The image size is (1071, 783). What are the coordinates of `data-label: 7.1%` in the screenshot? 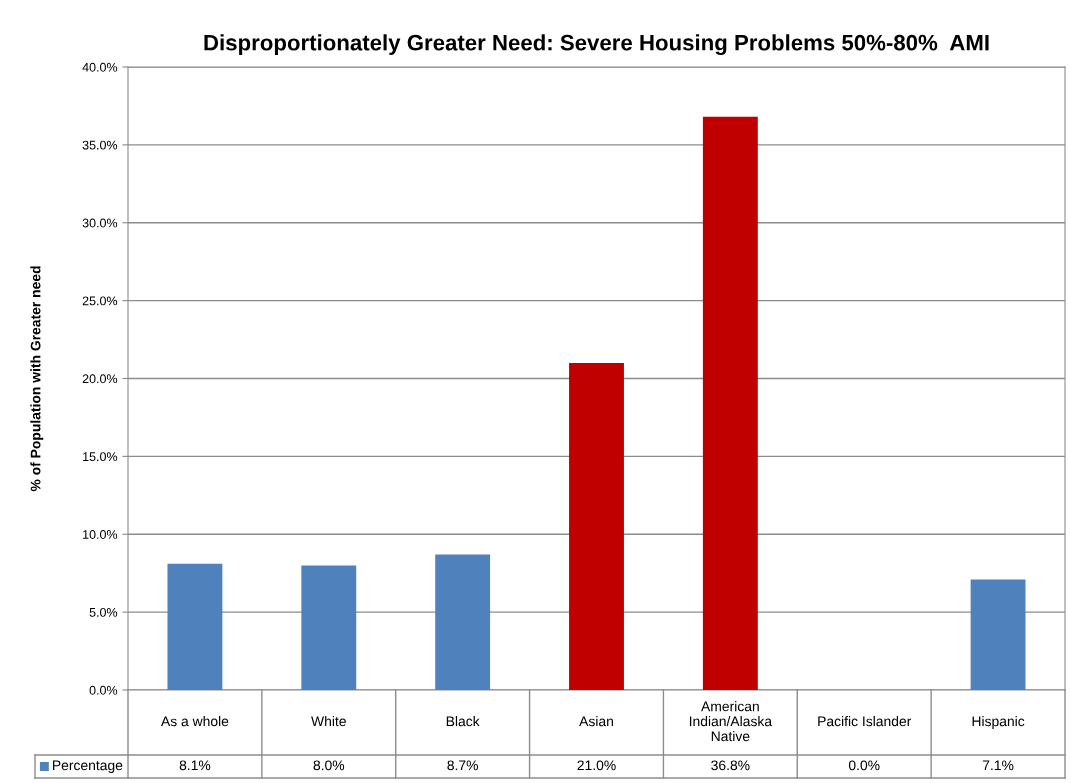 It's located at (998, 765).